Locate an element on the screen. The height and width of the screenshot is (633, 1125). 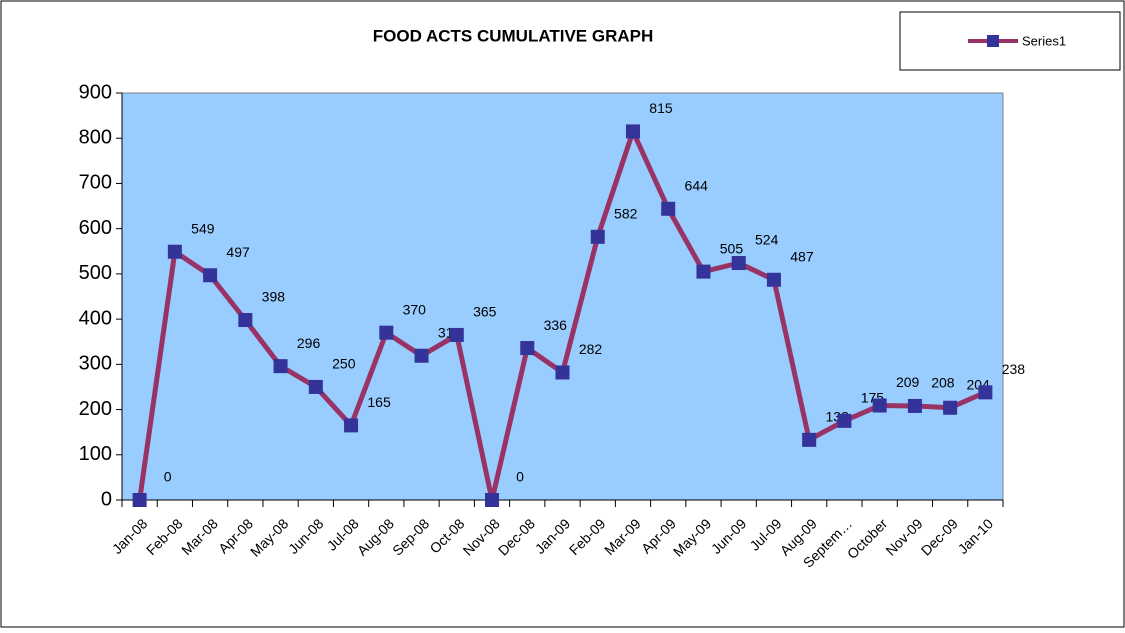
data-label: 336 is located at coordinates (556, 325).